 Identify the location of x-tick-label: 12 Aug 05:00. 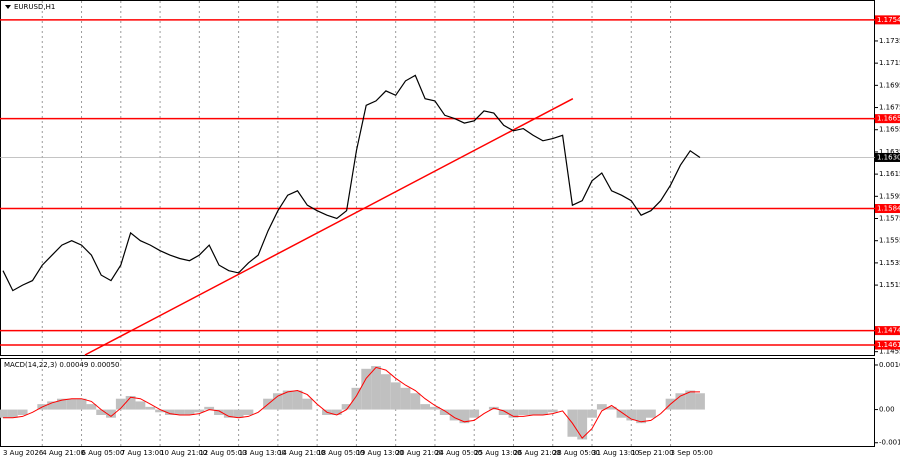
(222, 453).